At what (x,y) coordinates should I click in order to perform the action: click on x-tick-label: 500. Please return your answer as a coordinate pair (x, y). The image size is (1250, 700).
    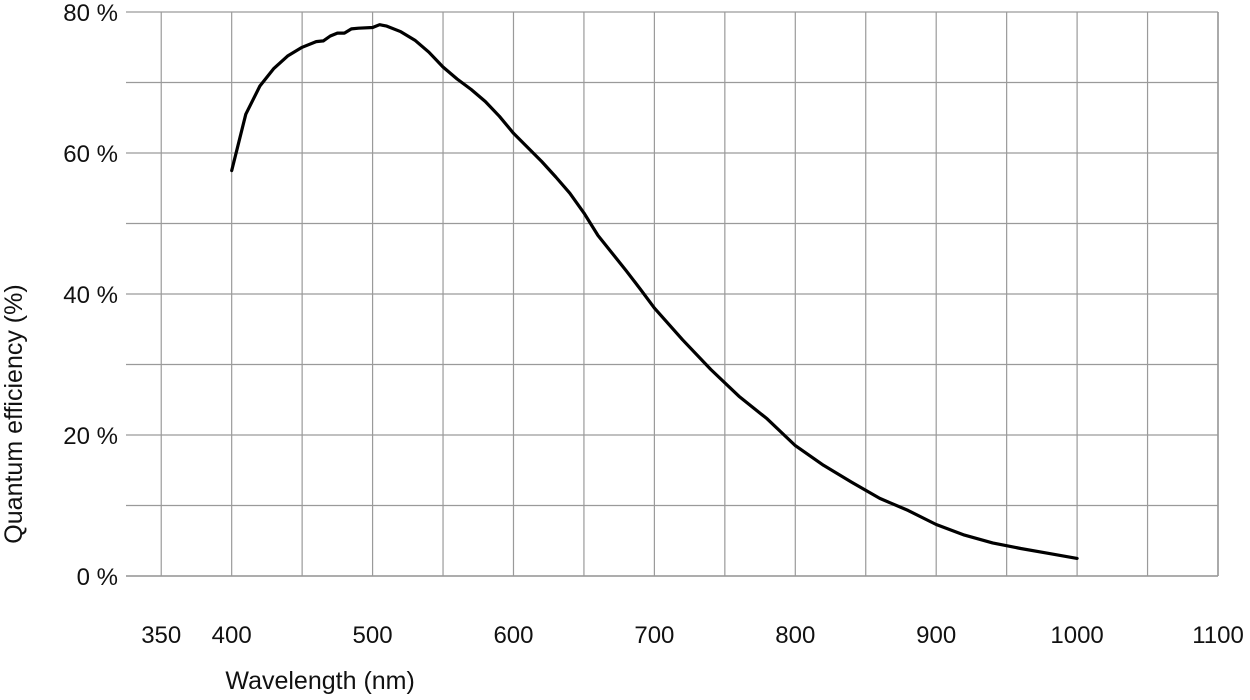
    Looking at the image, I should click on (373, 635).